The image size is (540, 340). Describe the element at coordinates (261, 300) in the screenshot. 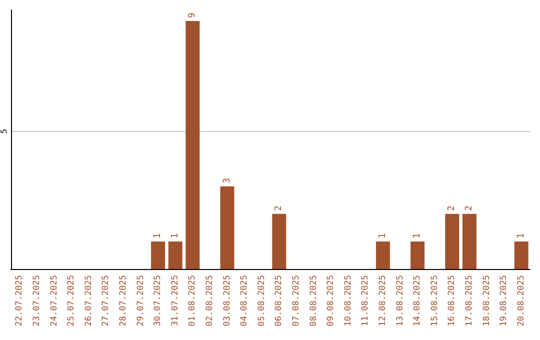

I see `x-tick-label: 05.08.2025` at that location.